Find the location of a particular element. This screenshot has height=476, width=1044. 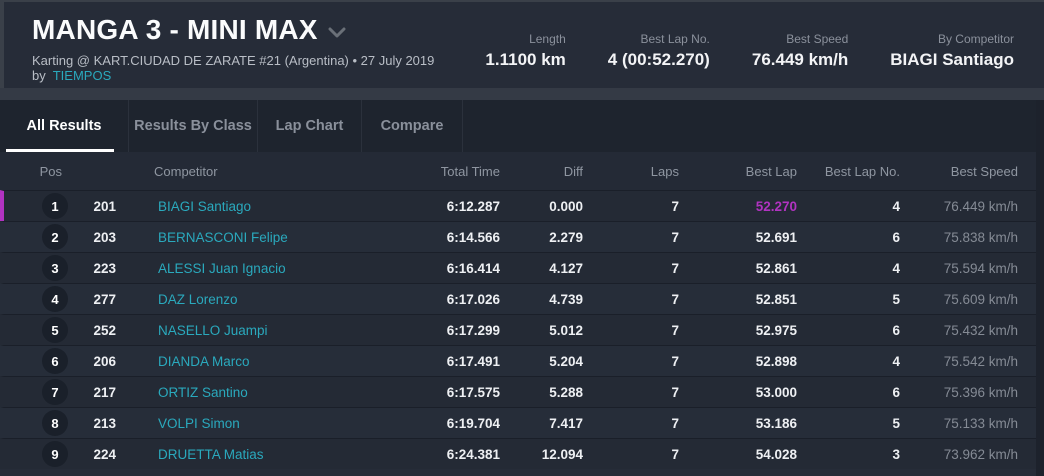

competitor-link: BERNASCONI Felipe is located at coordinates (223, 237).